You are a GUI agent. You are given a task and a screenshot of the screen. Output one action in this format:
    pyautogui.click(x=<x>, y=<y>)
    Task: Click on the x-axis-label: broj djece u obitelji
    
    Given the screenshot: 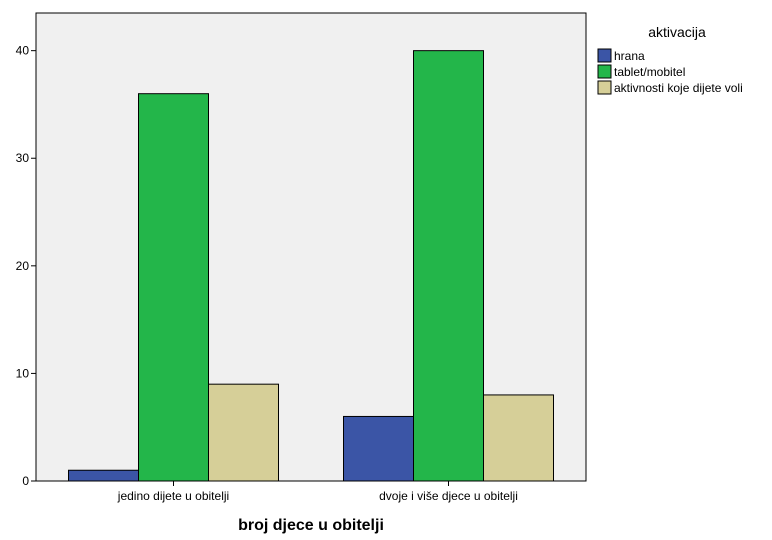 What is the action you would take?
    pyautogui.click(x=311, y=525)
    